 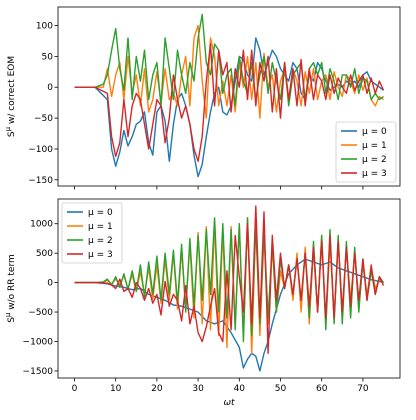 I want to click on y-axis-label: Sμ w/o RR term, so click(x=10, y=288).